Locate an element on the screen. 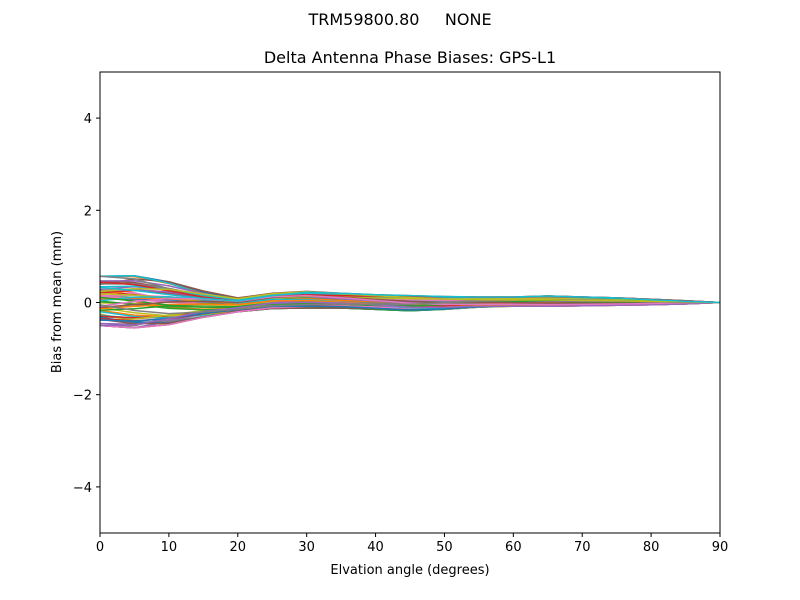 The height and width of the screenshot is (600, 800). x-tick-label: 60 is located at coordinates (513, 547).